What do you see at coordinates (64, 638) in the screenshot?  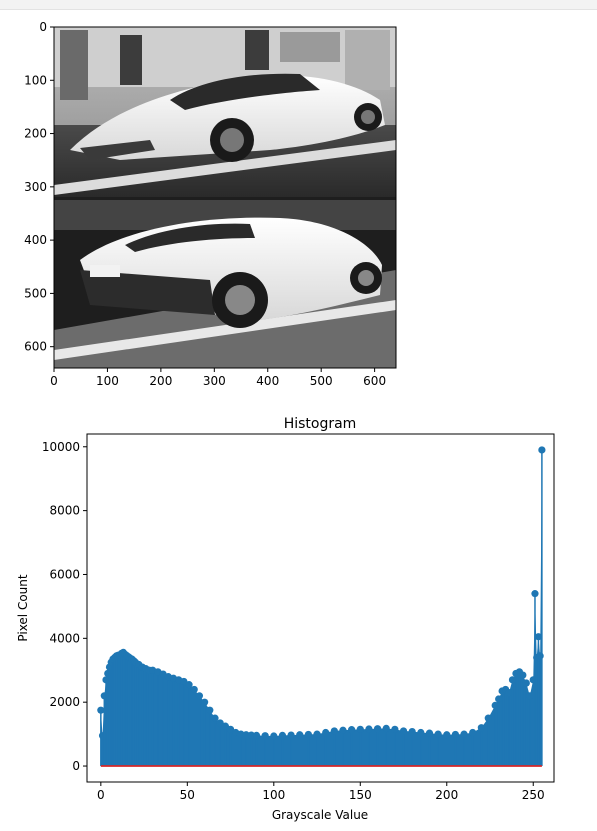 I see `y-tick-label: 4000` at bounding box center [64, 638].